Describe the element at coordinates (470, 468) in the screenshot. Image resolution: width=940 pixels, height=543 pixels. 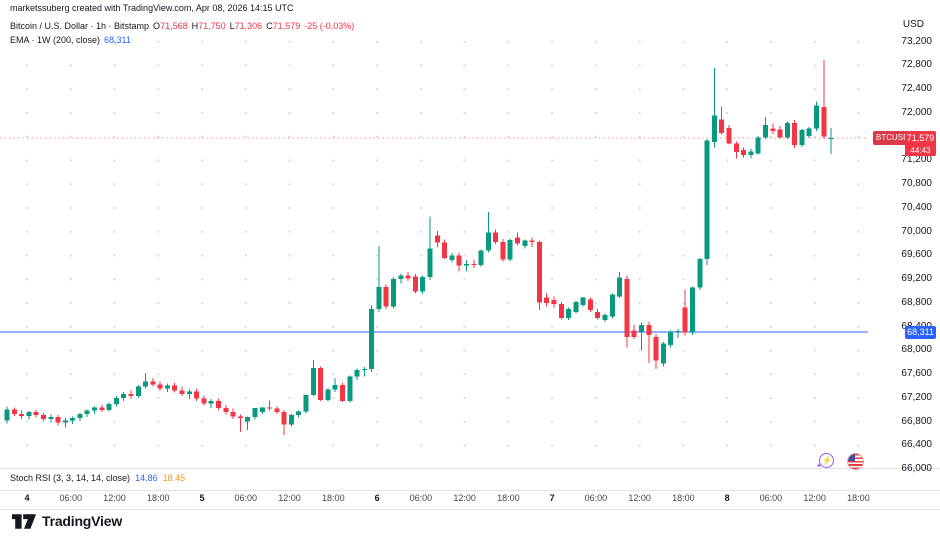
I see `pane-separator` at that location.